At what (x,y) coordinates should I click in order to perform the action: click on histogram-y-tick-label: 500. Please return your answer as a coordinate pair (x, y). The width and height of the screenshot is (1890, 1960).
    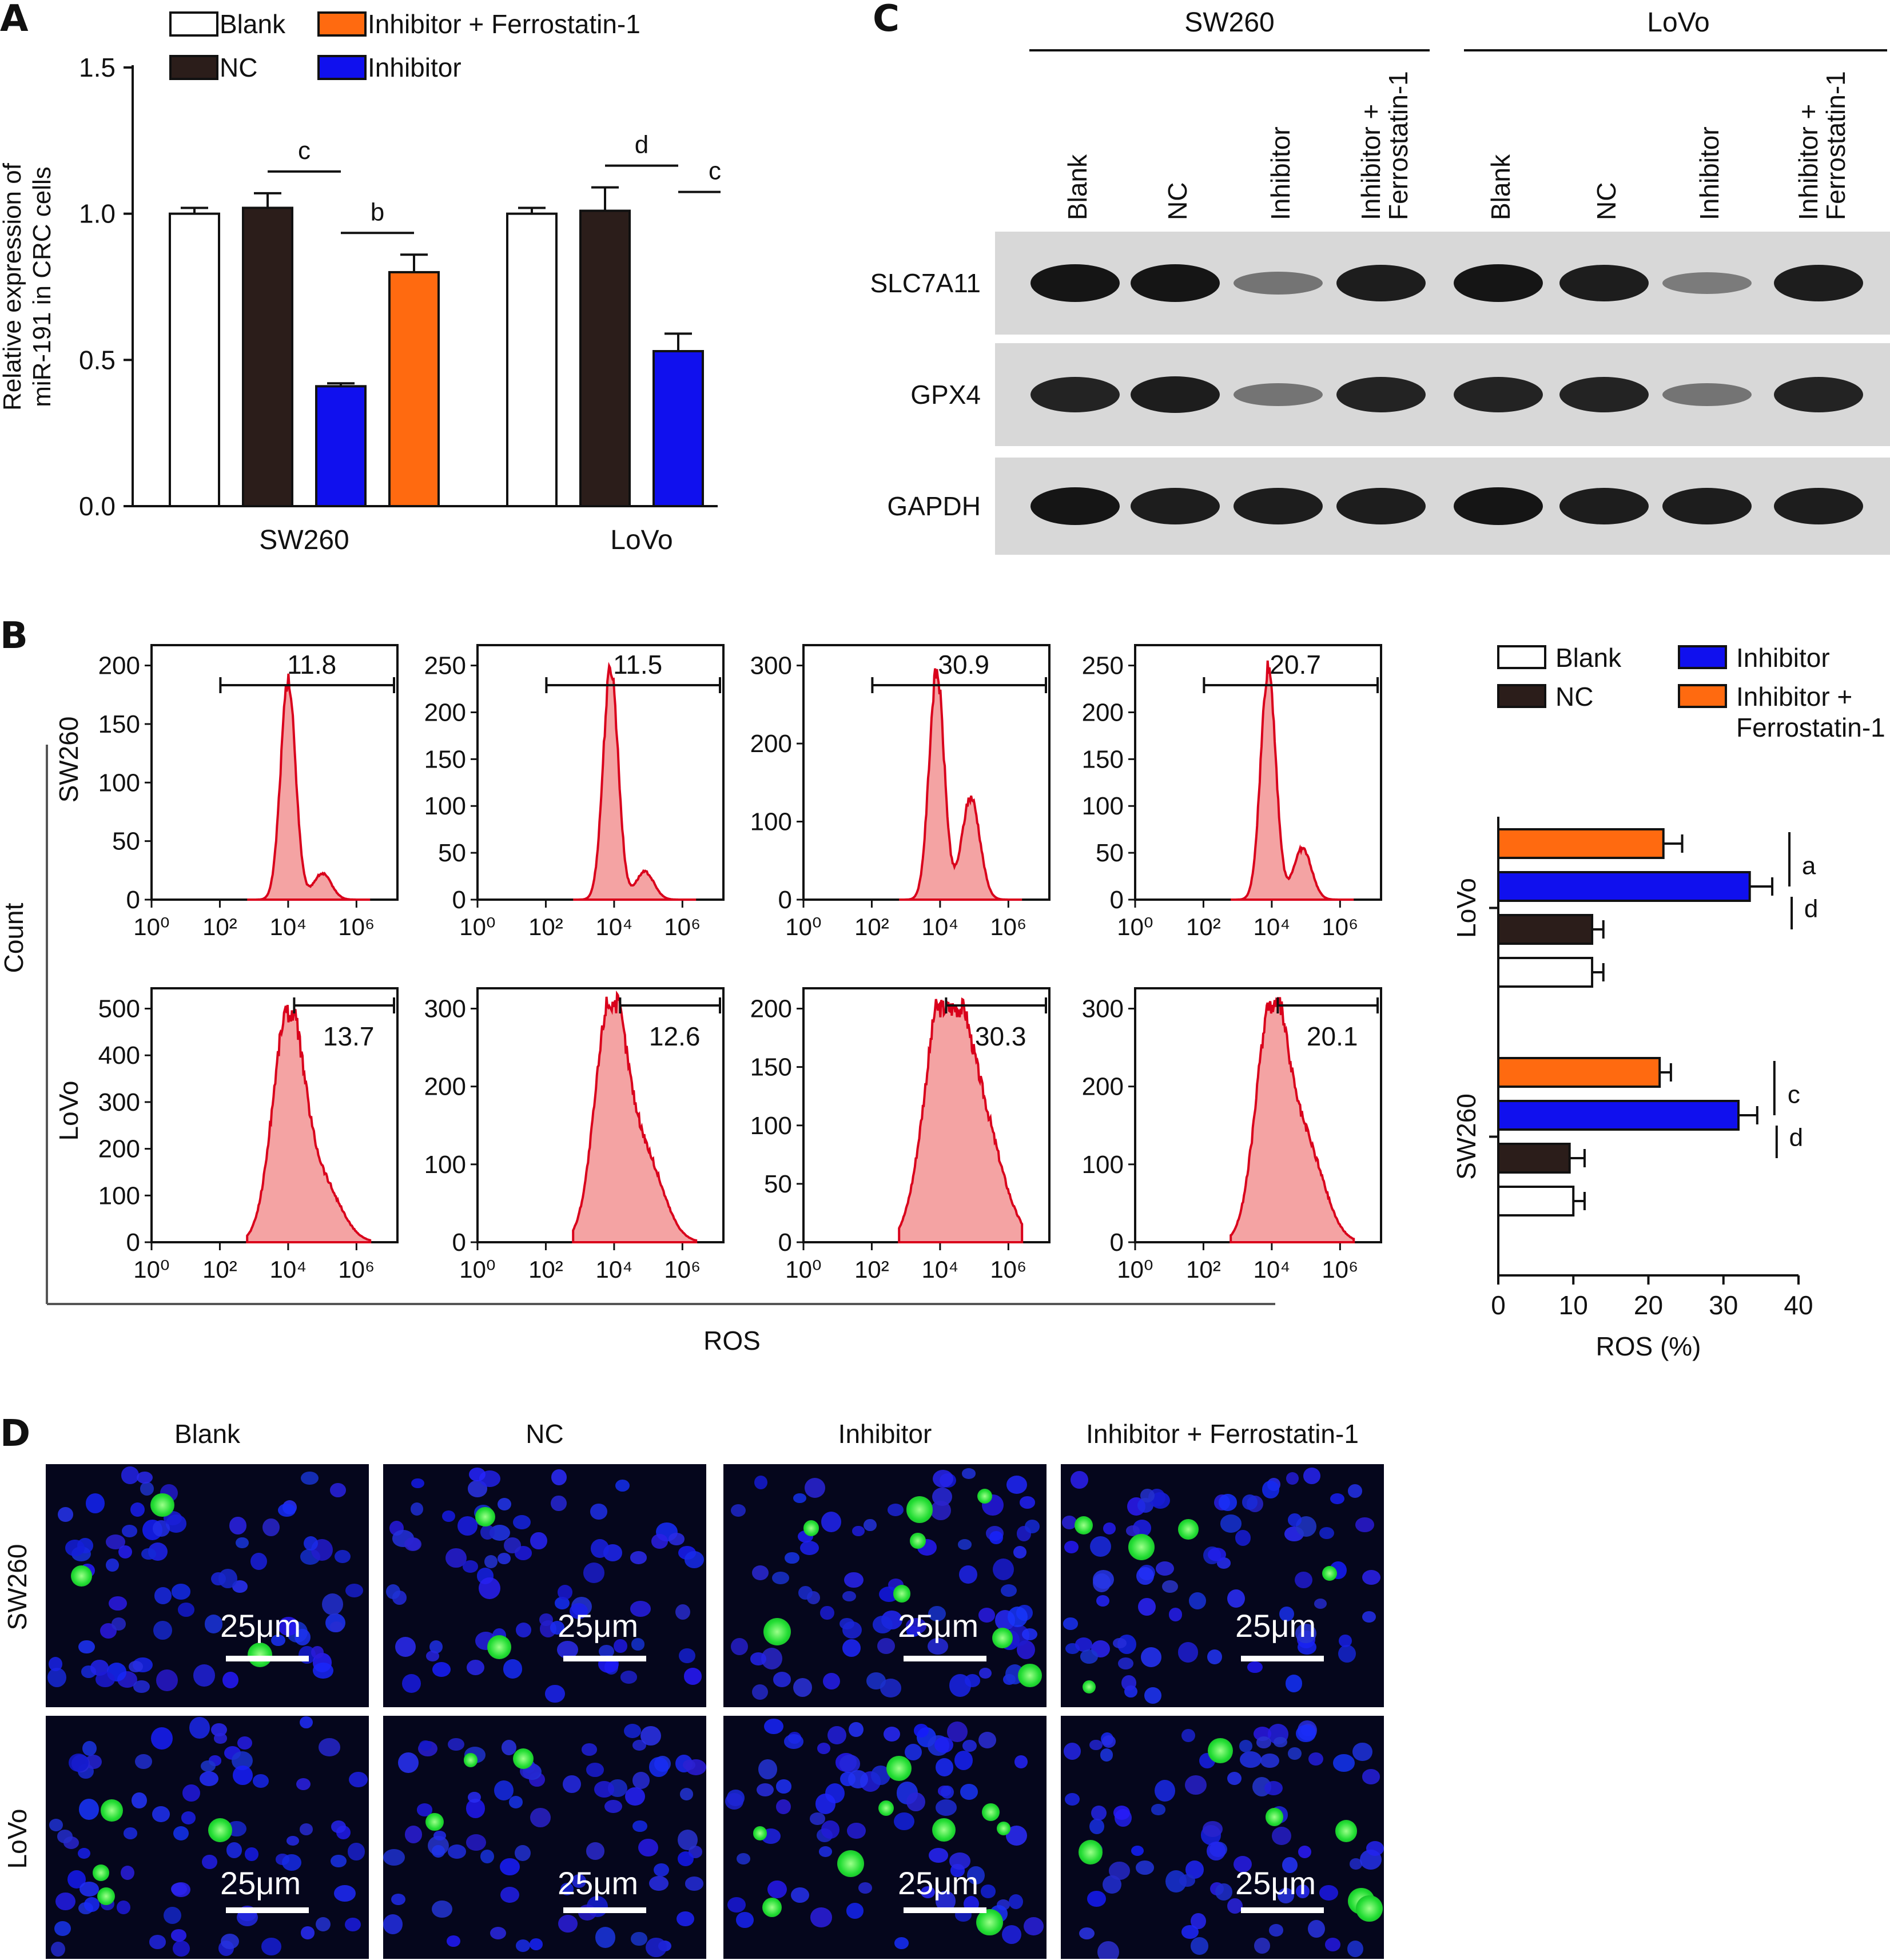
    Looking at the image, I should click on (119, 1009).